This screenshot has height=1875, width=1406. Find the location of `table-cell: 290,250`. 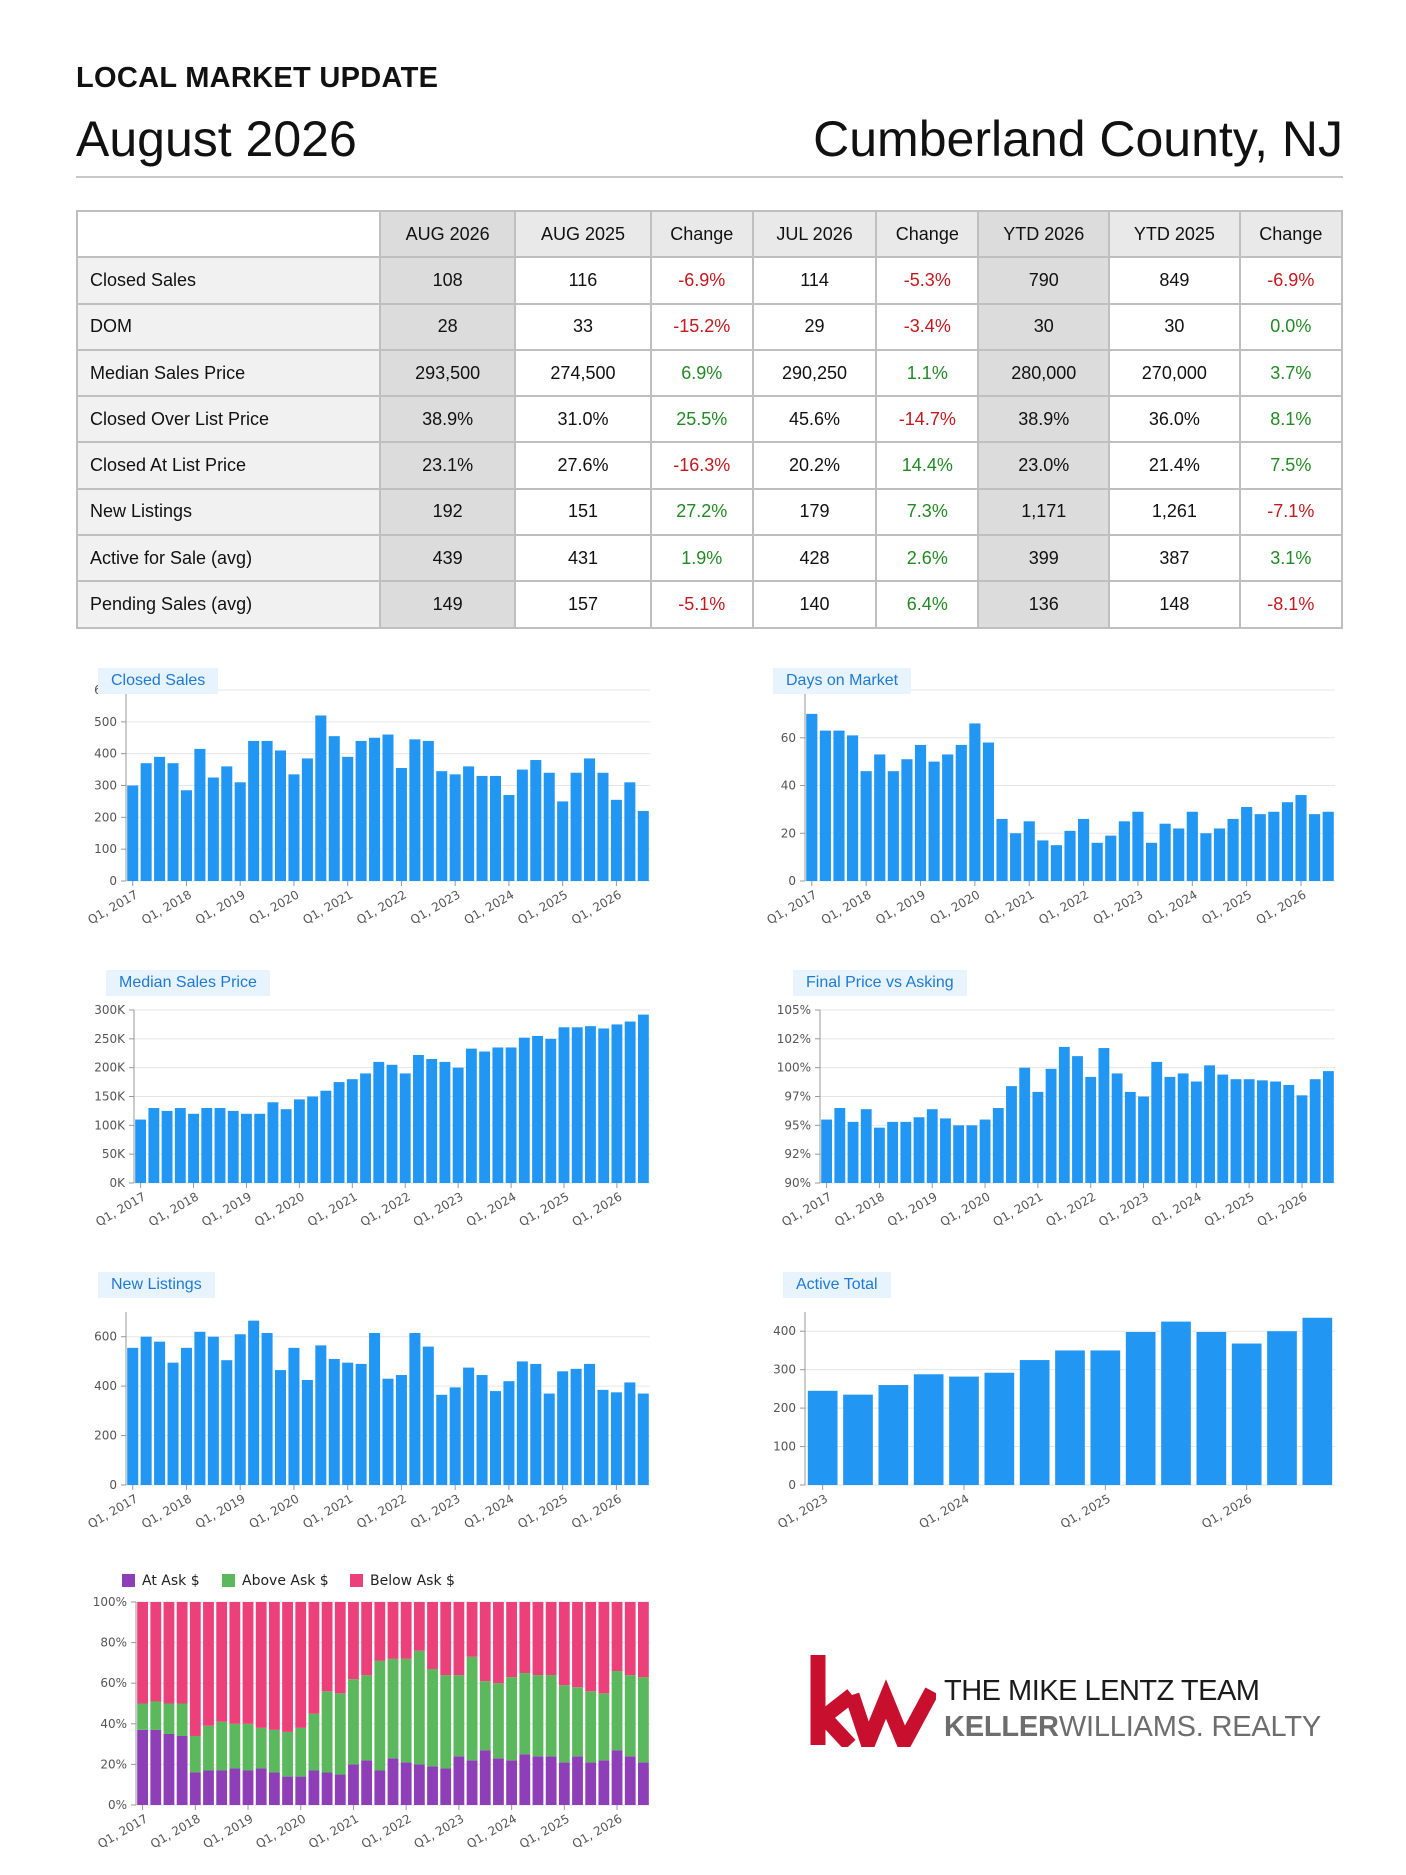

table-cell: 290,250 is located at coordinates (814, 373).